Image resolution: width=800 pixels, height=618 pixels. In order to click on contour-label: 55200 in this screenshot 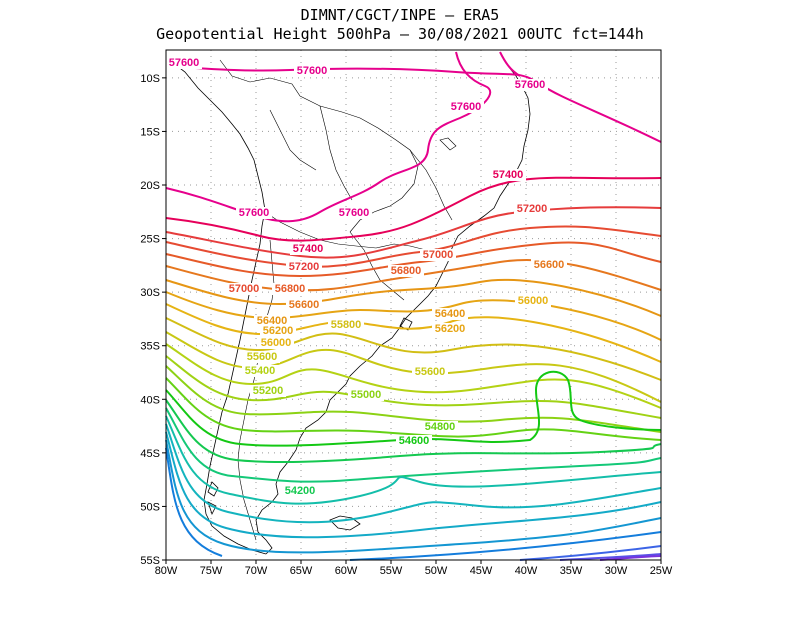, I will do `click(268, 391)`.